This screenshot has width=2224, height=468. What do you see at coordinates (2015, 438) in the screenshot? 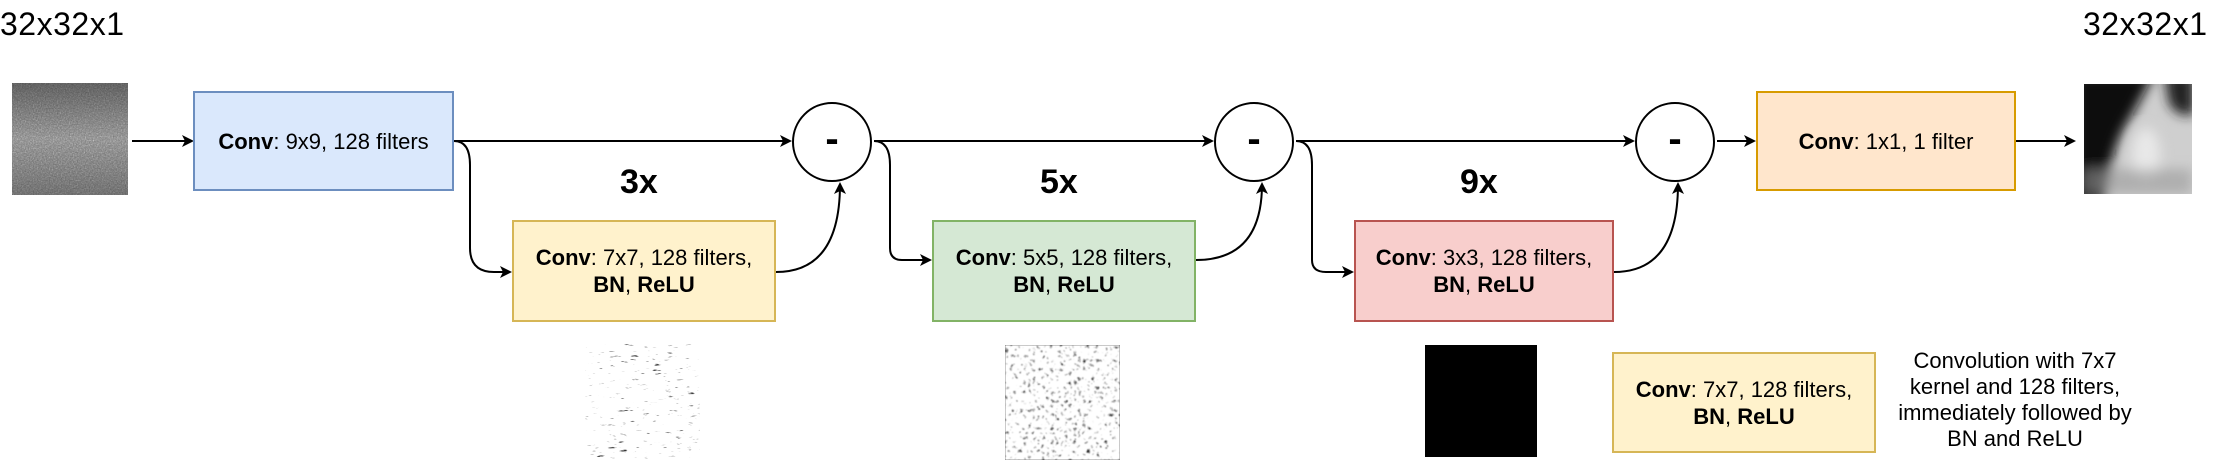
I see `legend-caption-line: BN and ReLU` at bounding box center [2015, 438].